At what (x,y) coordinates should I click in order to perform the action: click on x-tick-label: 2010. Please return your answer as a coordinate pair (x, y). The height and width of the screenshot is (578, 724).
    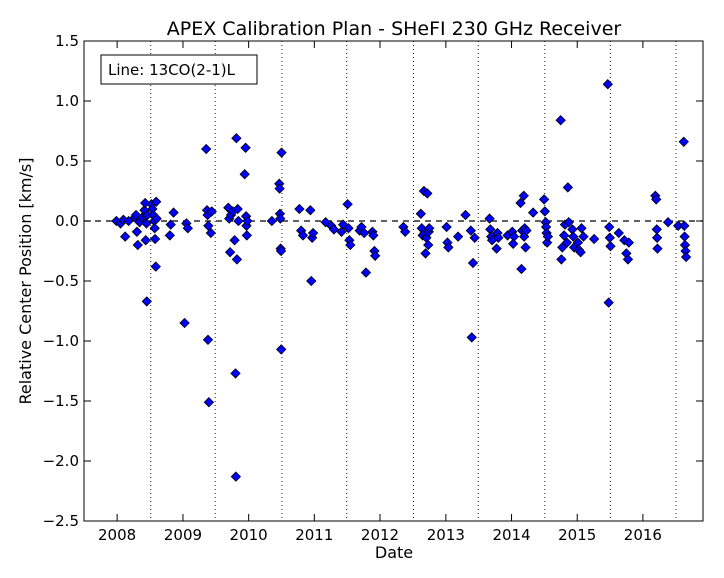
    Looking at the image, I should click on (249, 535).